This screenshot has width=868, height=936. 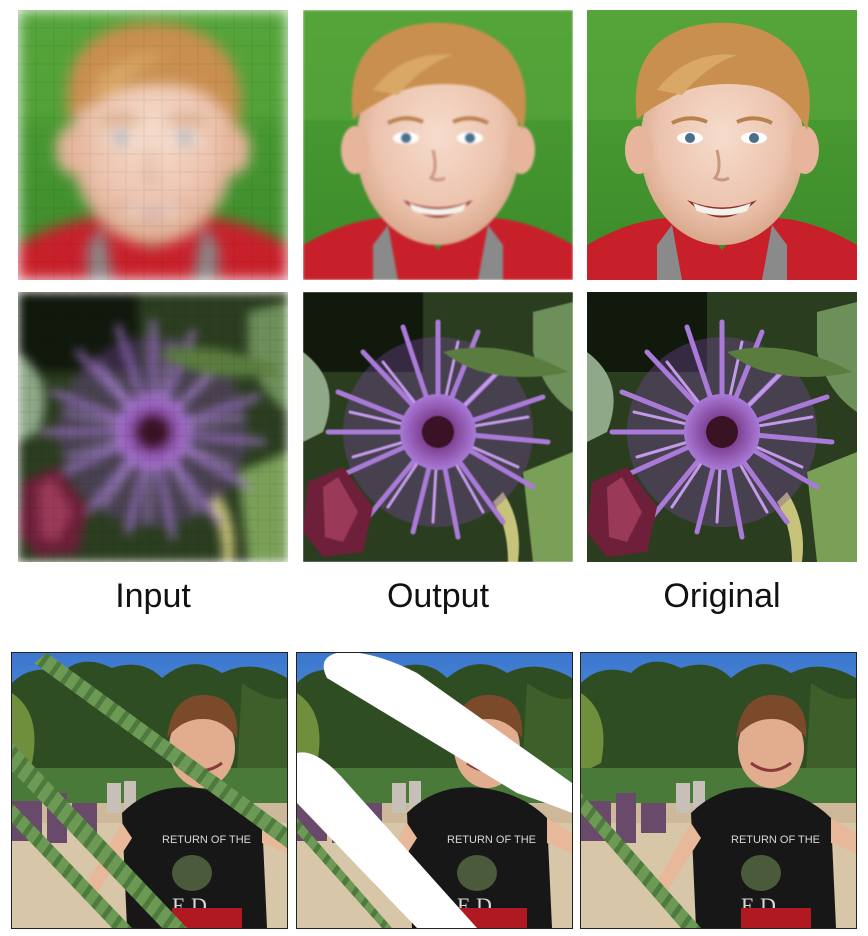 What do you see at coordinates (153, 596) in the screenshot?
I see `caption-input: Input` at bounding box center [153, 596].